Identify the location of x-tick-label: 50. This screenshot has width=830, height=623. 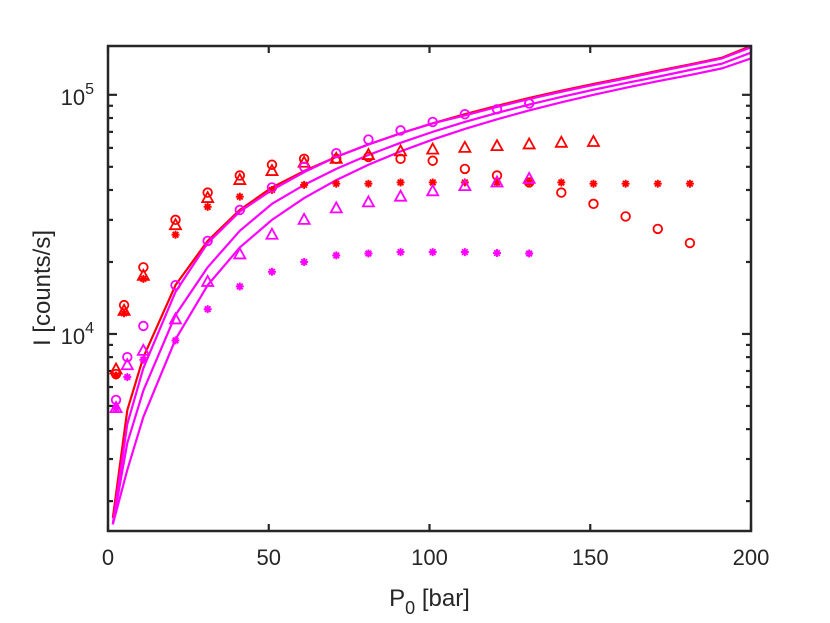
(269, 557).